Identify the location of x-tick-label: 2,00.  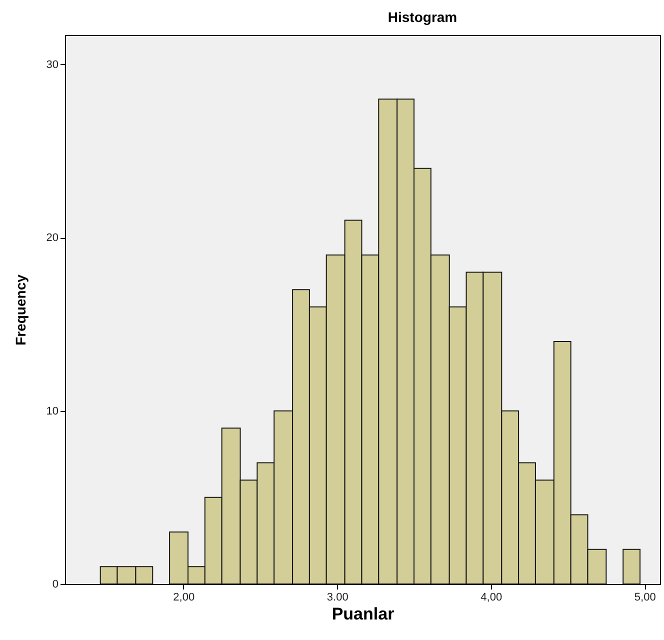
(184, 598).